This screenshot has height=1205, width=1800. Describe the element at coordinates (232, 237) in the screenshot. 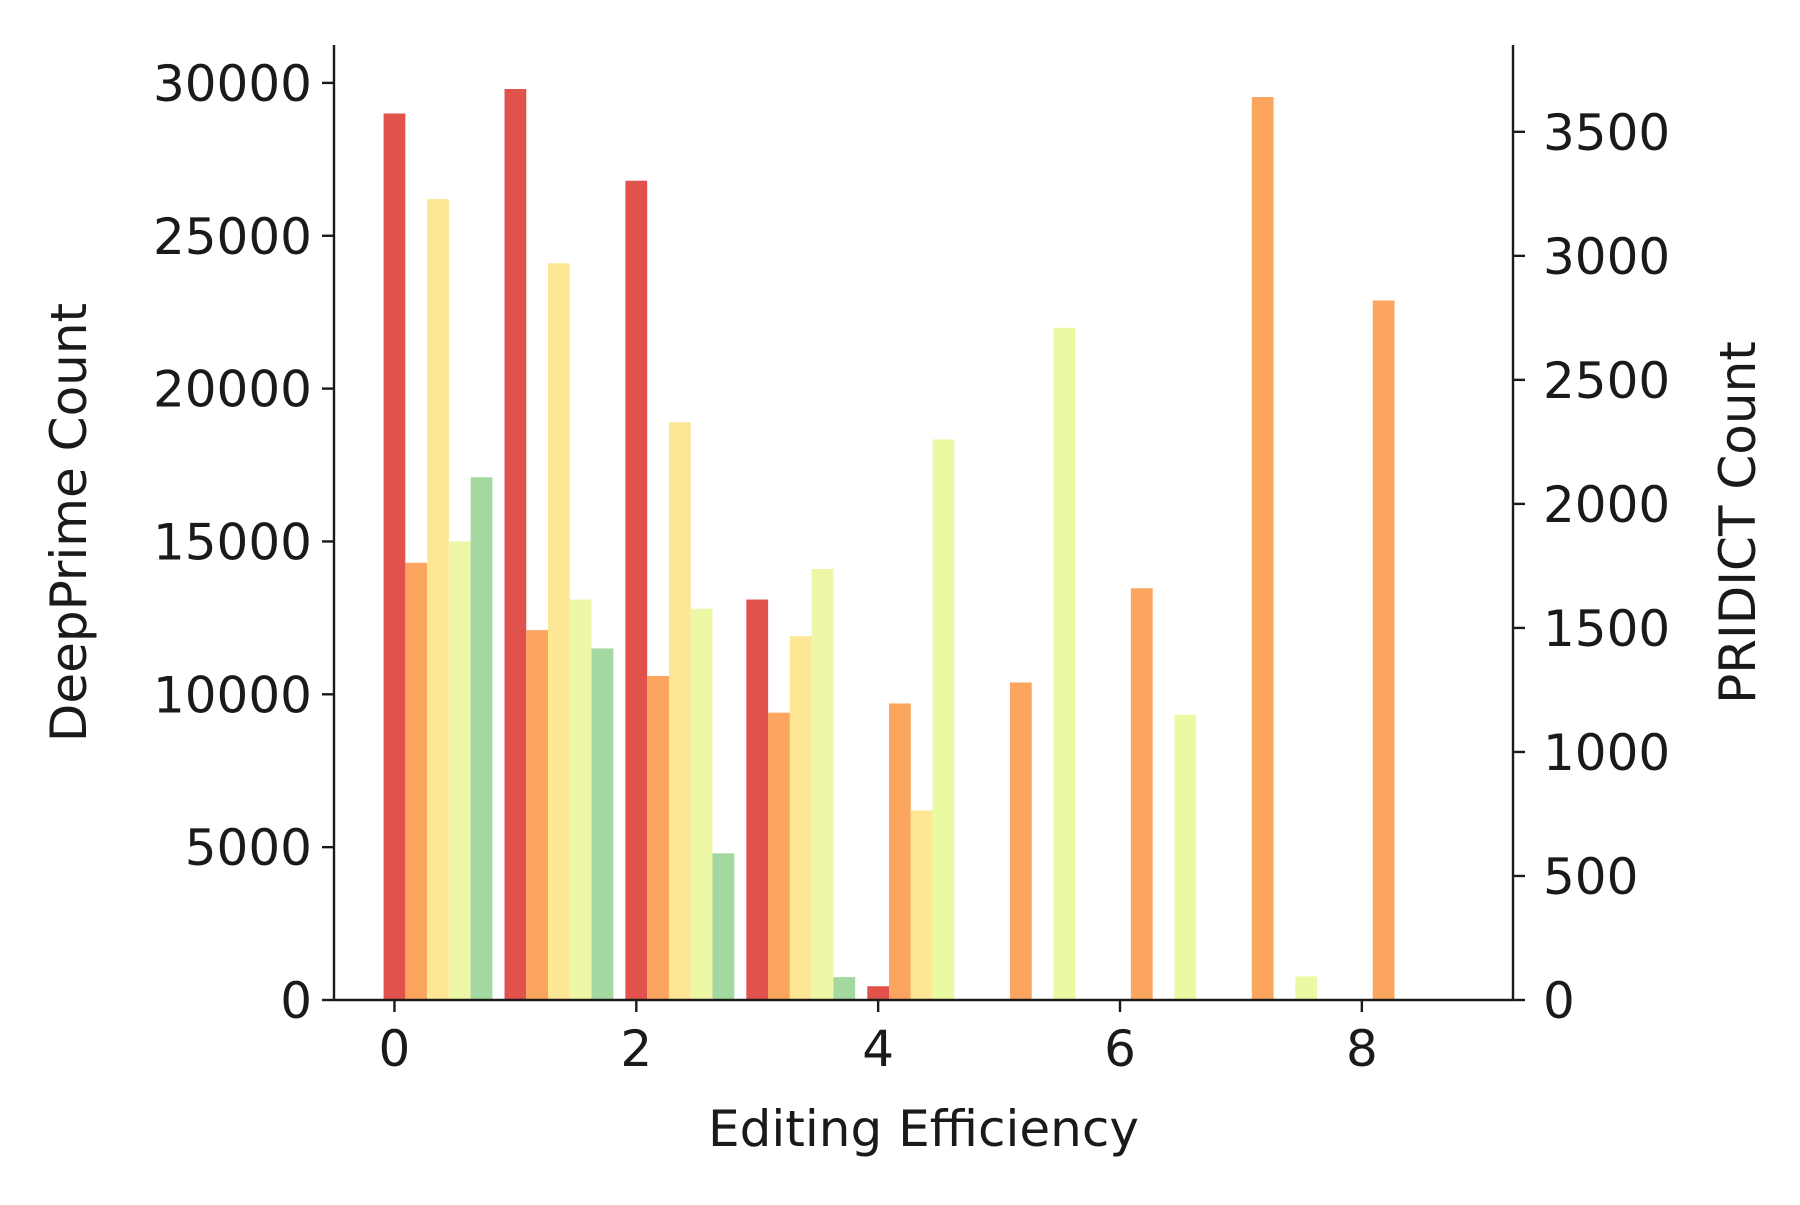

I see `left-y-tick-label-5: 25000` at that location.